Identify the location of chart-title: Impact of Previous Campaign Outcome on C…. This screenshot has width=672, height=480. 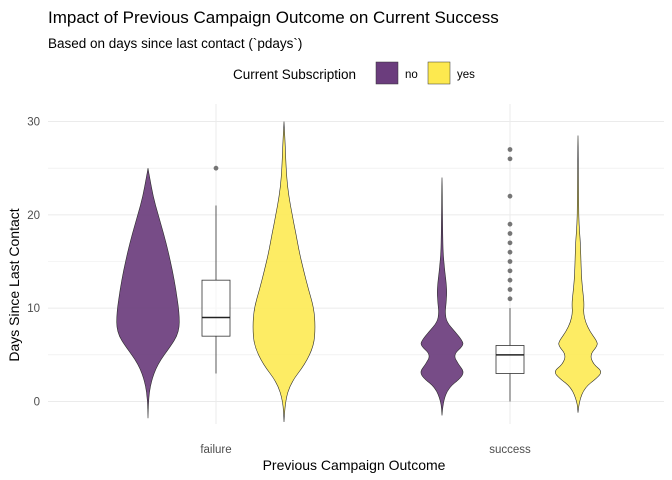
(273, 17).